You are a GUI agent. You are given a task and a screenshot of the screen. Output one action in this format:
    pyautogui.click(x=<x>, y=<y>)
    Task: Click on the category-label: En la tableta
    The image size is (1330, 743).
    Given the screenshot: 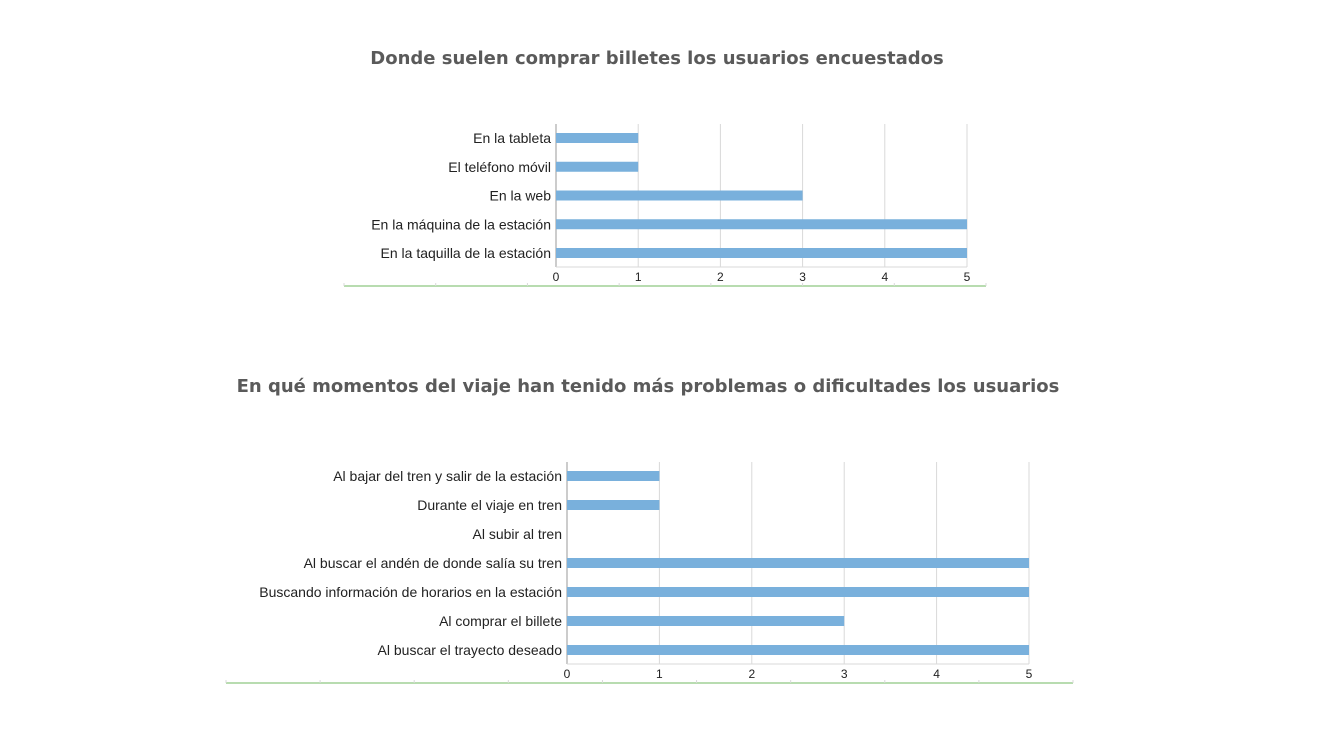 What is the action you would take?
    pyautogui.click(x=512, y=138)
    